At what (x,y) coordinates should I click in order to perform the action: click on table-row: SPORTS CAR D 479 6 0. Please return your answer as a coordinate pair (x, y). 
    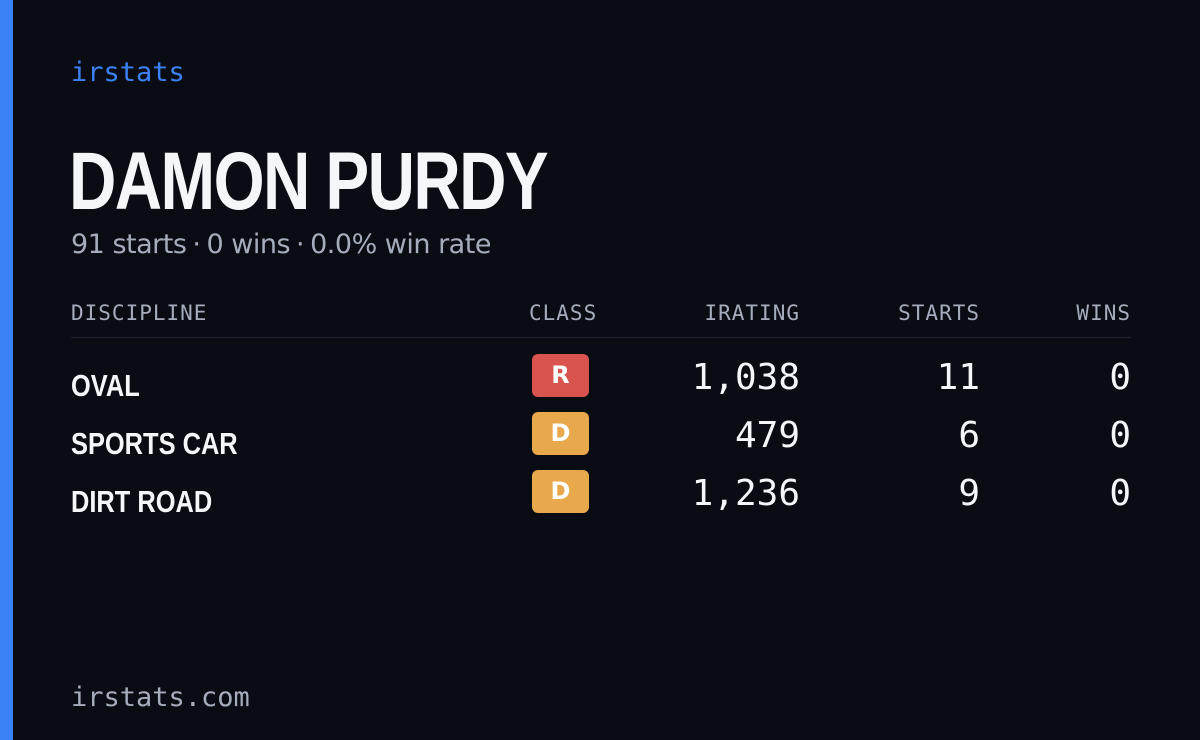
    Looking at the image, I should click on (601, 441).